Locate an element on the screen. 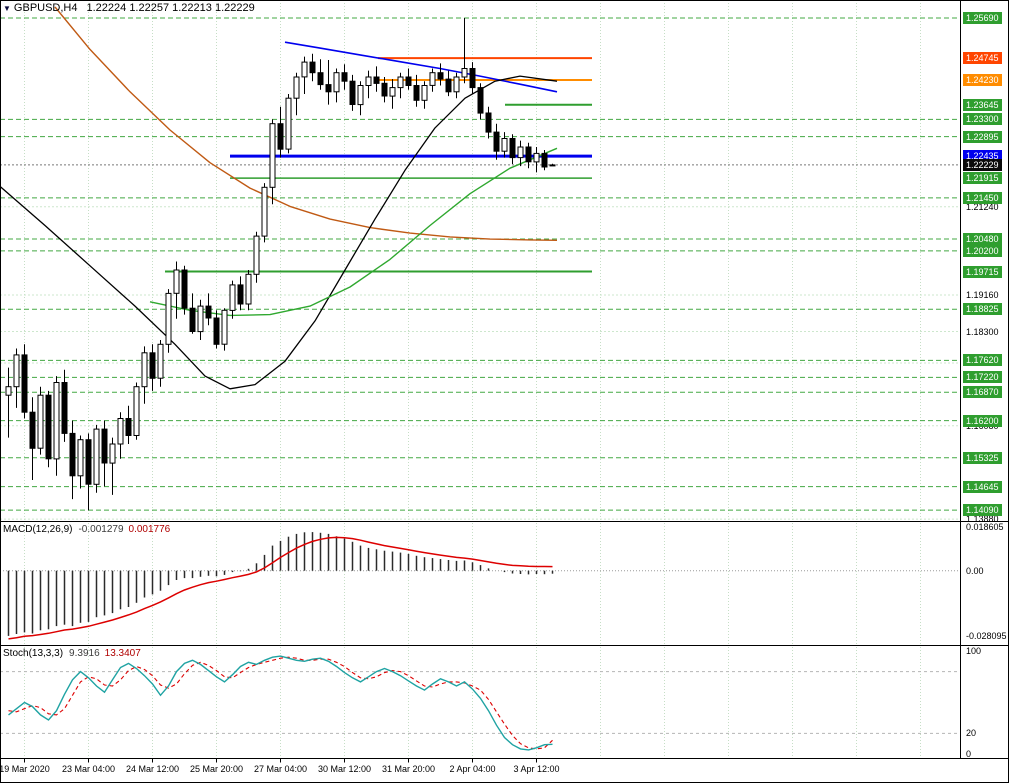  stoch-signal-value: 13.3407 is located at coordinates (122, 653).